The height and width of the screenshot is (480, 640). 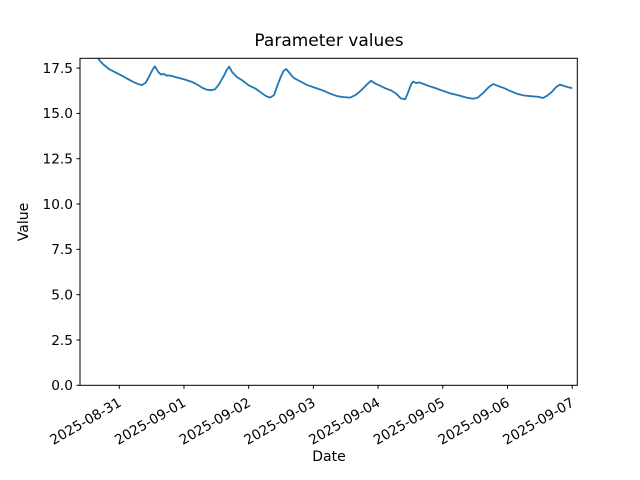 What do you see at coordinates (58, 114) in the screenshot?
I see `y-tick-label: 15.0` at bounding box center [58, 114].